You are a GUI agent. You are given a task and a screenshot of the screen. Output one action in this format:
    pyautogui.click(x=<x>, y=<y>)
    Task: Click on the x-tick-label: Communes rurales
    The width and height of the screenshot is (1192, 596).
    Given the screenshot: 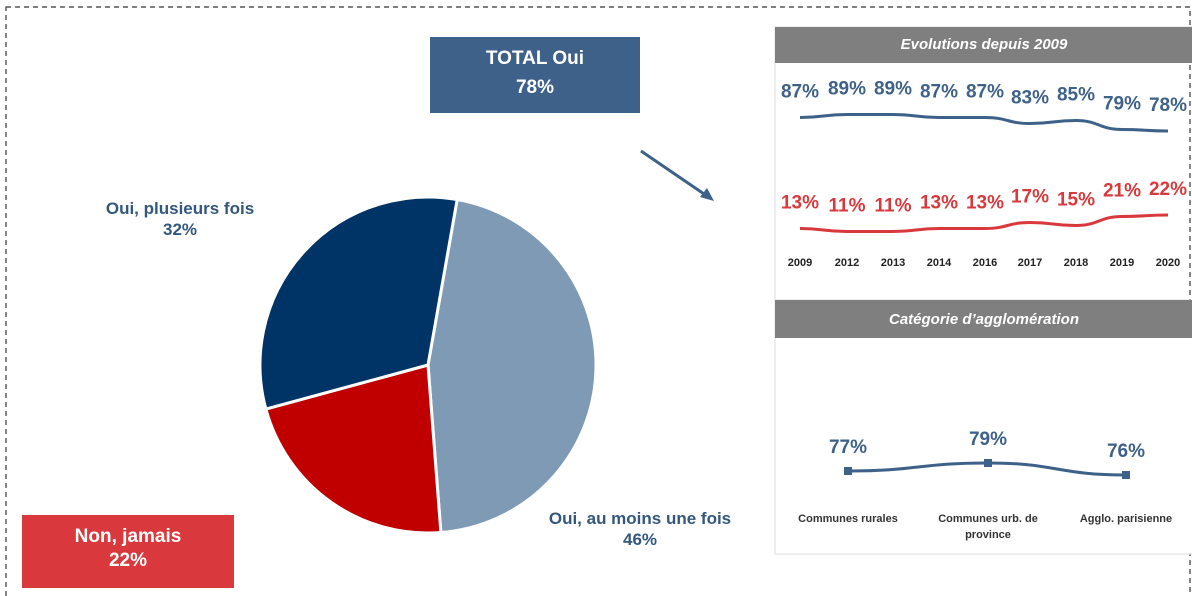 What is the action you would take?
    pyautogui.click(x=848, y=519)
    